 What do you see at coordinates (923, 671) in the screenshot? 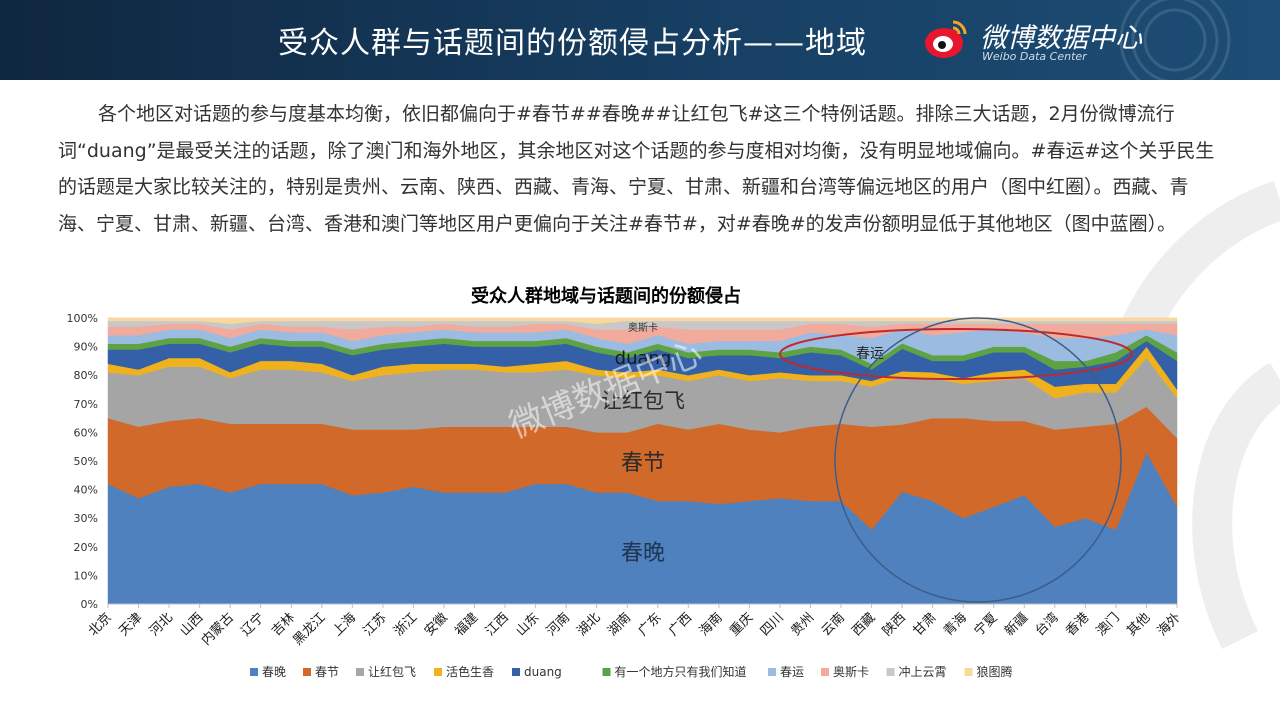
I see `legend-label: 冲上云霄` at bounding box center [923, 671].